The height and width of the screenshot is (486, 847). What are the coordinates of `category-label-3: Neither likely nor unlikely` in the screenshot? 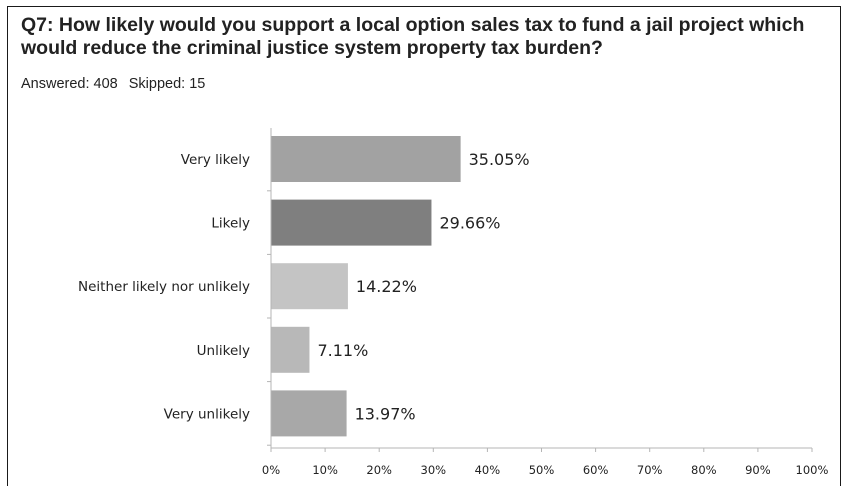 It's located at (164, 287).